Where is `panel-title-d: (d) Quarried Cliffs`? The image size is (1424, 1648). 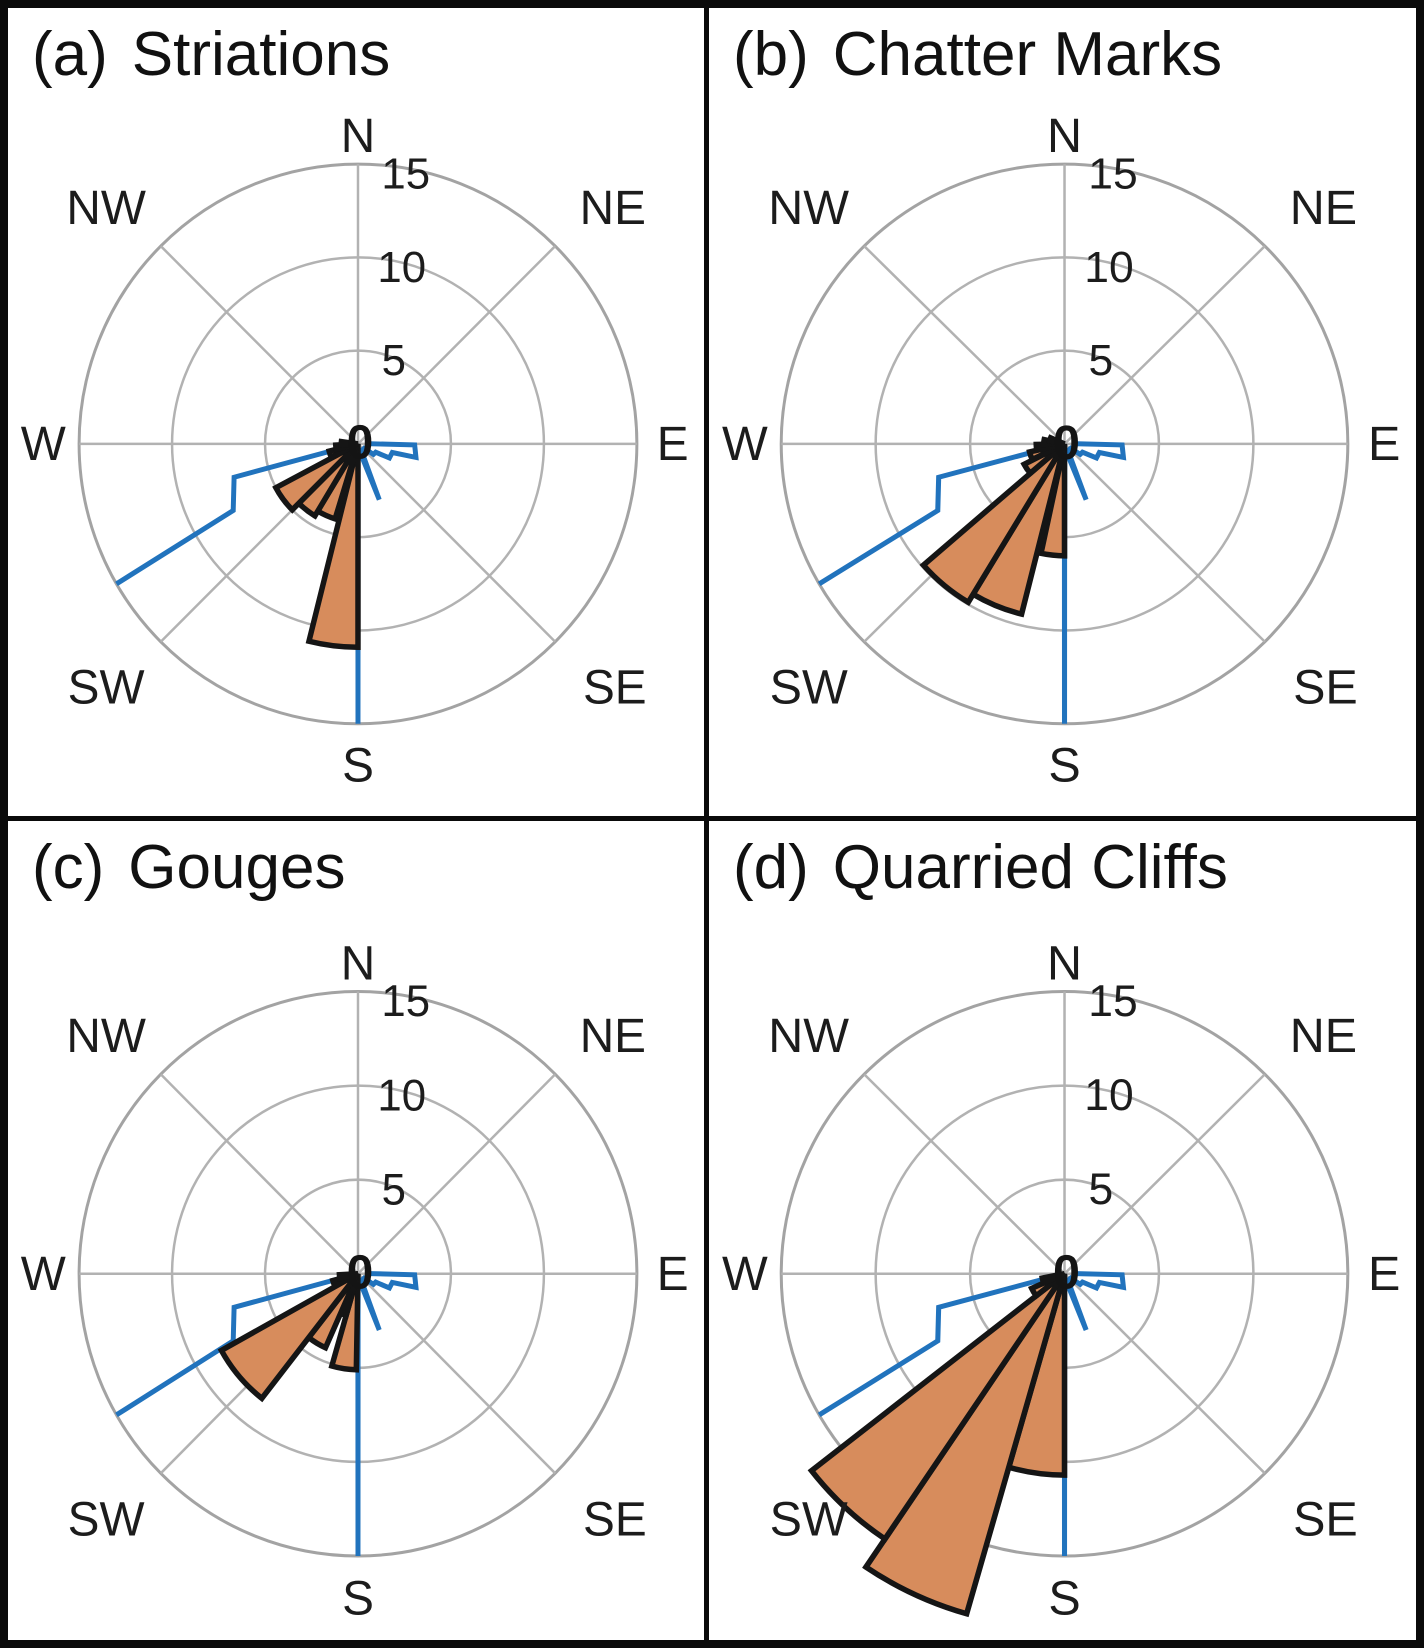 panel-title-d: (d) Quarried Cliffs is located at coordinates (980, 867).